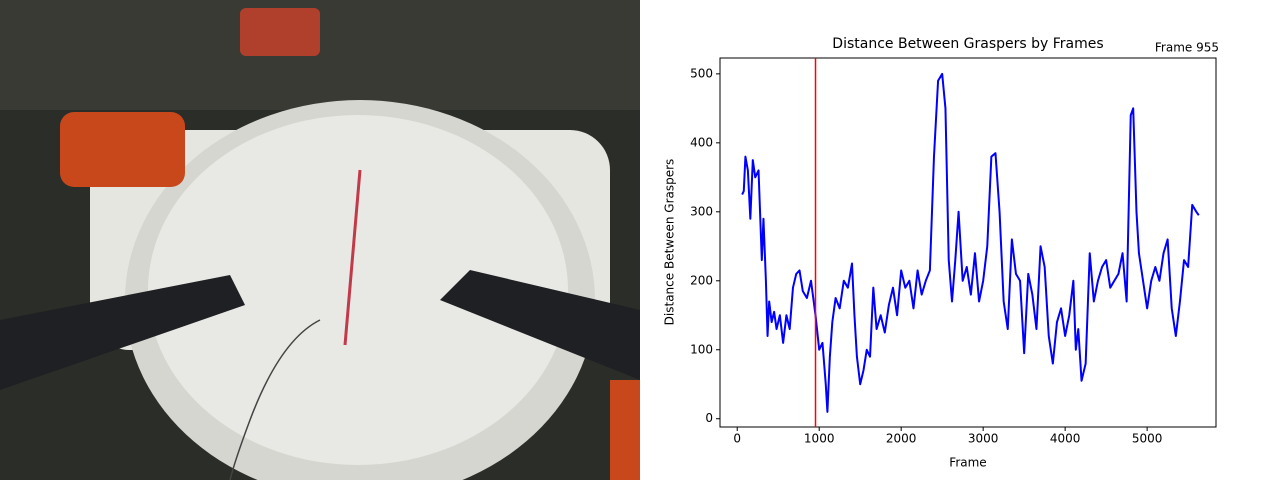 The image size is (1280, 480). What do you see at coordinates (540, 325) in the screenshot?
I see `right-instrument` at bounding box center [540, 325].